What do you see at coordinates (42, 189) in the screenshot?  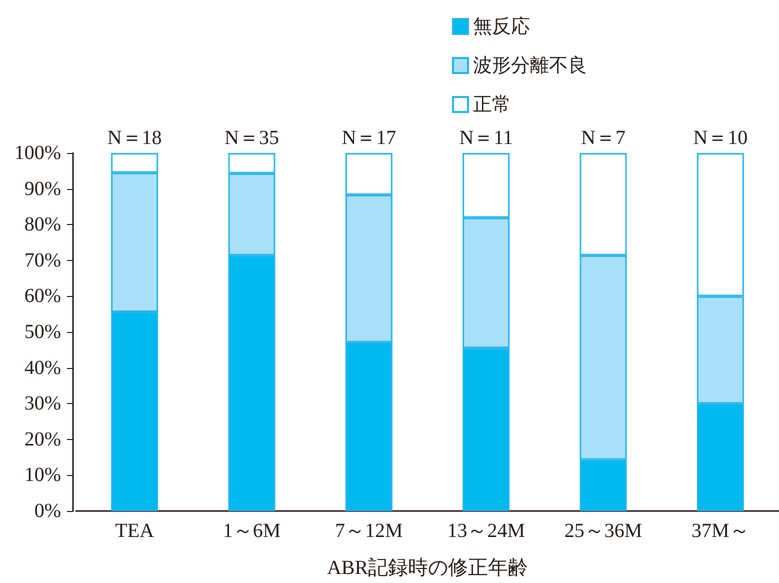 I see `y-tick-label: 90%` at bounding box center [42, 189].